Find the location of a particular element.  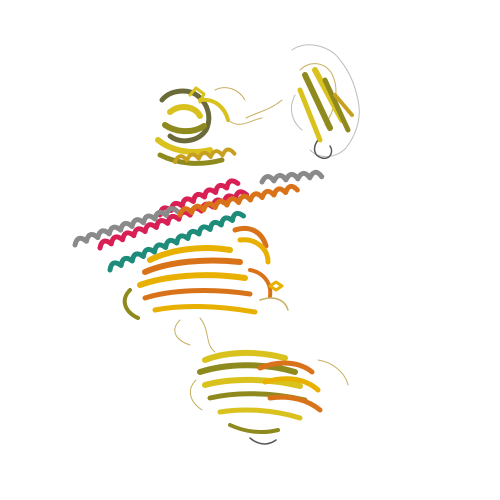

upper-right-domain is located at coordinates (302, 102).